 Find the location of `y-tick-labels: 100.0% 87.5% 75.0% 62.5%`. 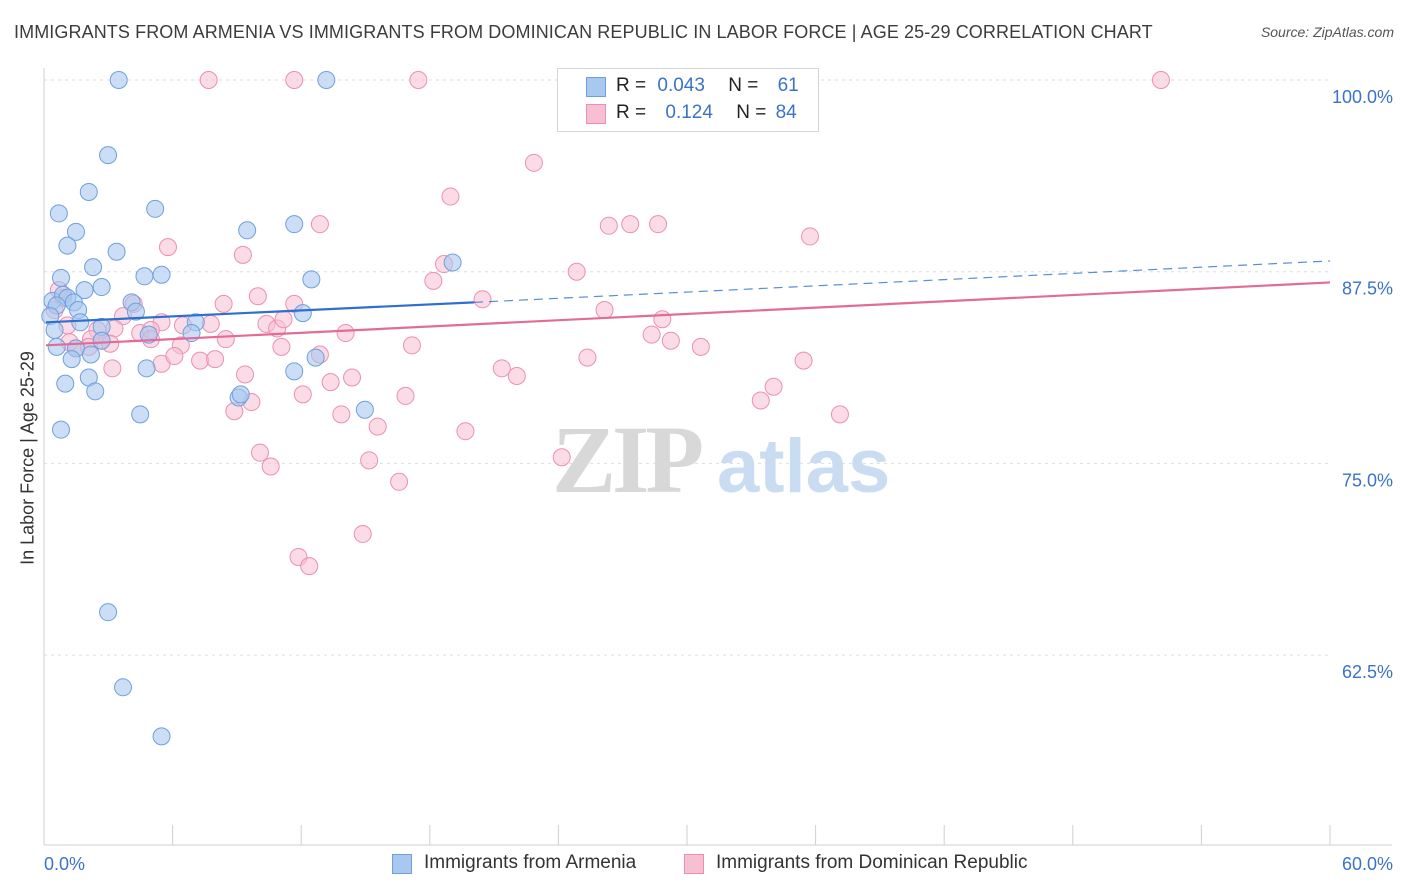

y-tick-labels: 100.0% 87.5% 75.0% 62.5% is located at coordinates (1362, 384).